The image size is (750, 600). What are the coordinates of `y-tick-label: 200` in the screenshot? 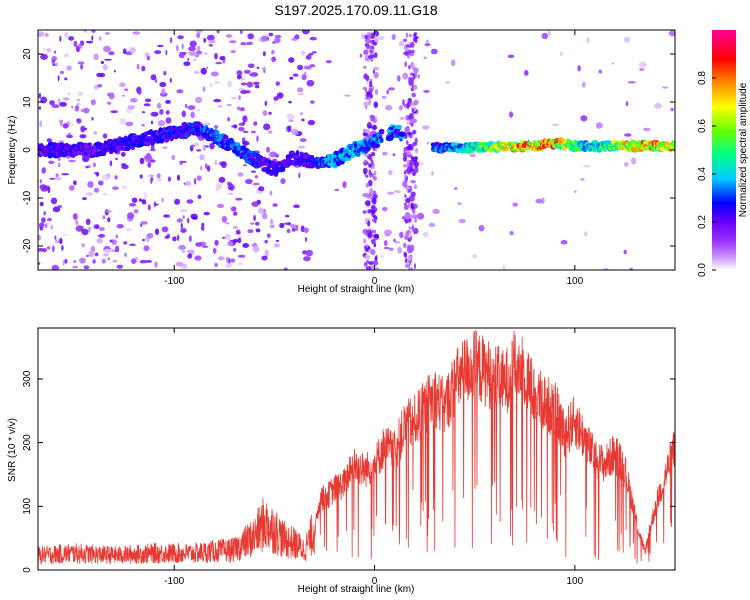 It's located at (27, 442).